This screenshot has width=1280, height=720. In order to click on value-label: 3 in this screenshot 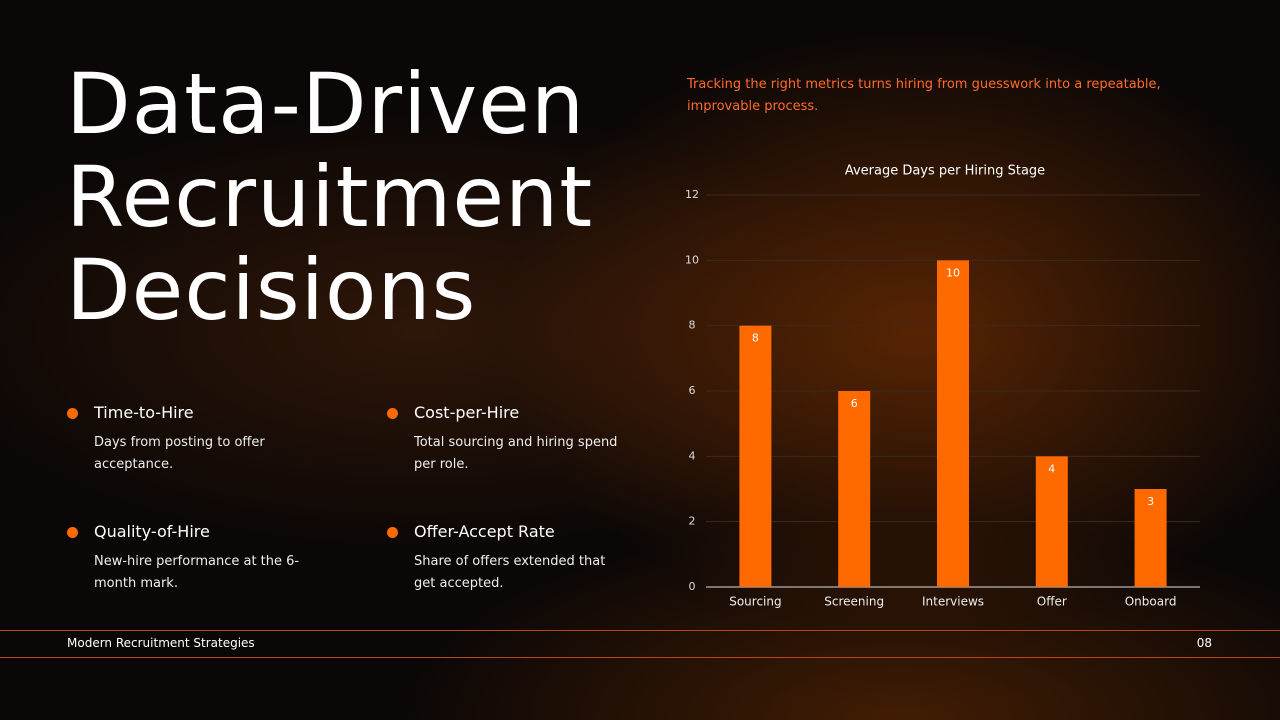, I will do `click(1150, 501)`.